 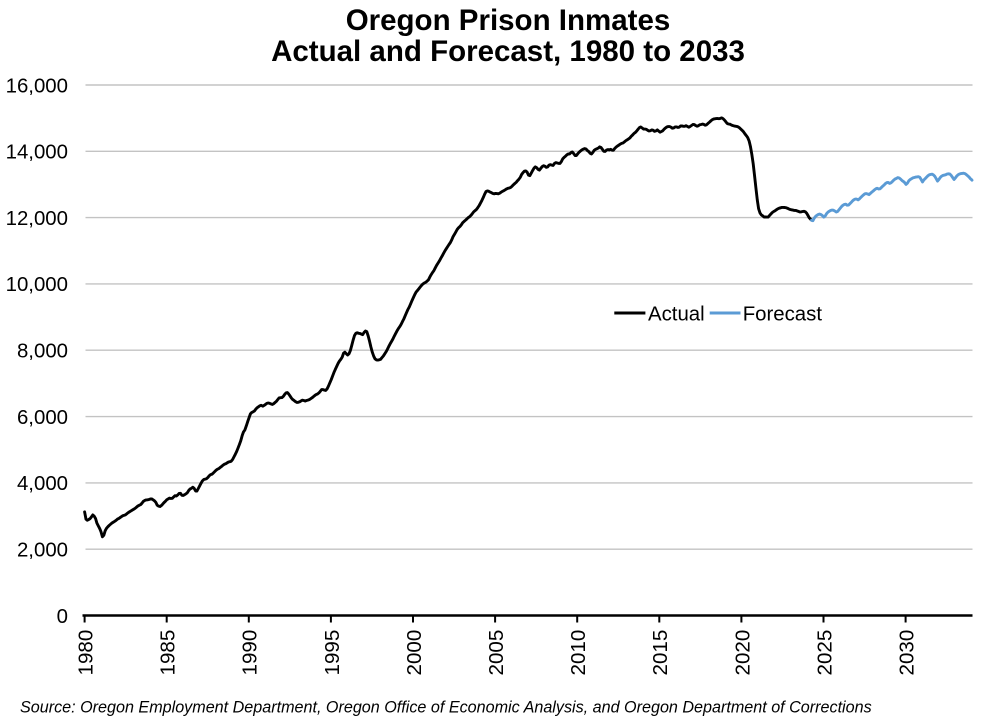 What do you see at coordinates (37, 153) in the screenshot?
I see `svg-text: 14,000` at bounding box center [37, 153].